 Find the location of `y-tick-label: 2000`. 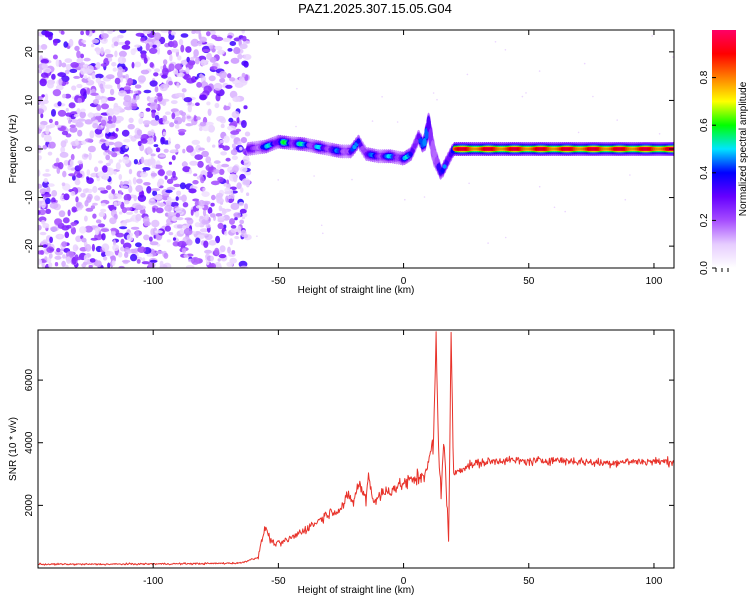

y-tick-label: 2000 is located at coordinates (29, 505).